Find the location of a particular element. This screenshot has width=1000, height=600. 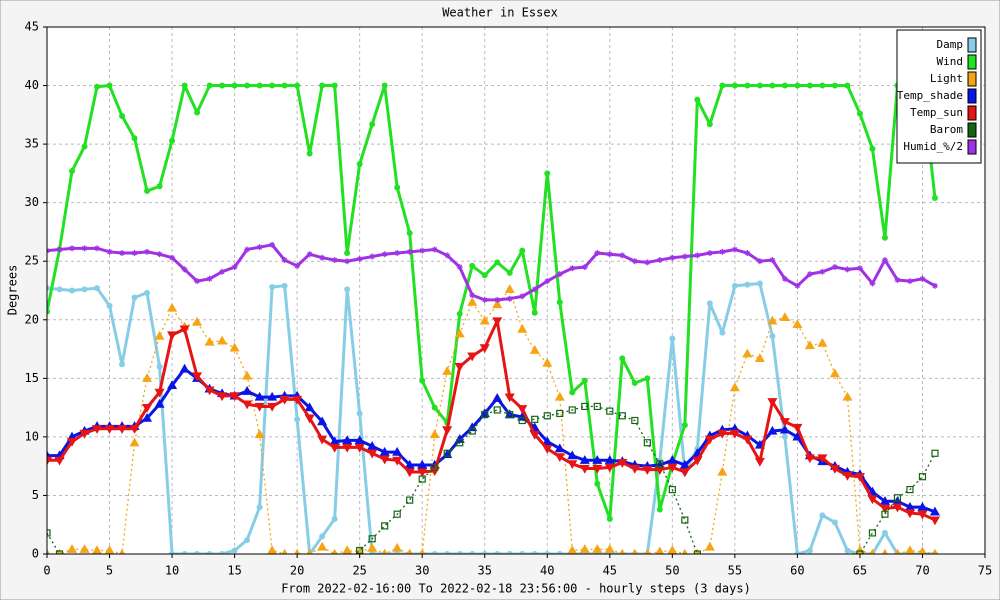

series-line is located at coordinates (491, 272).